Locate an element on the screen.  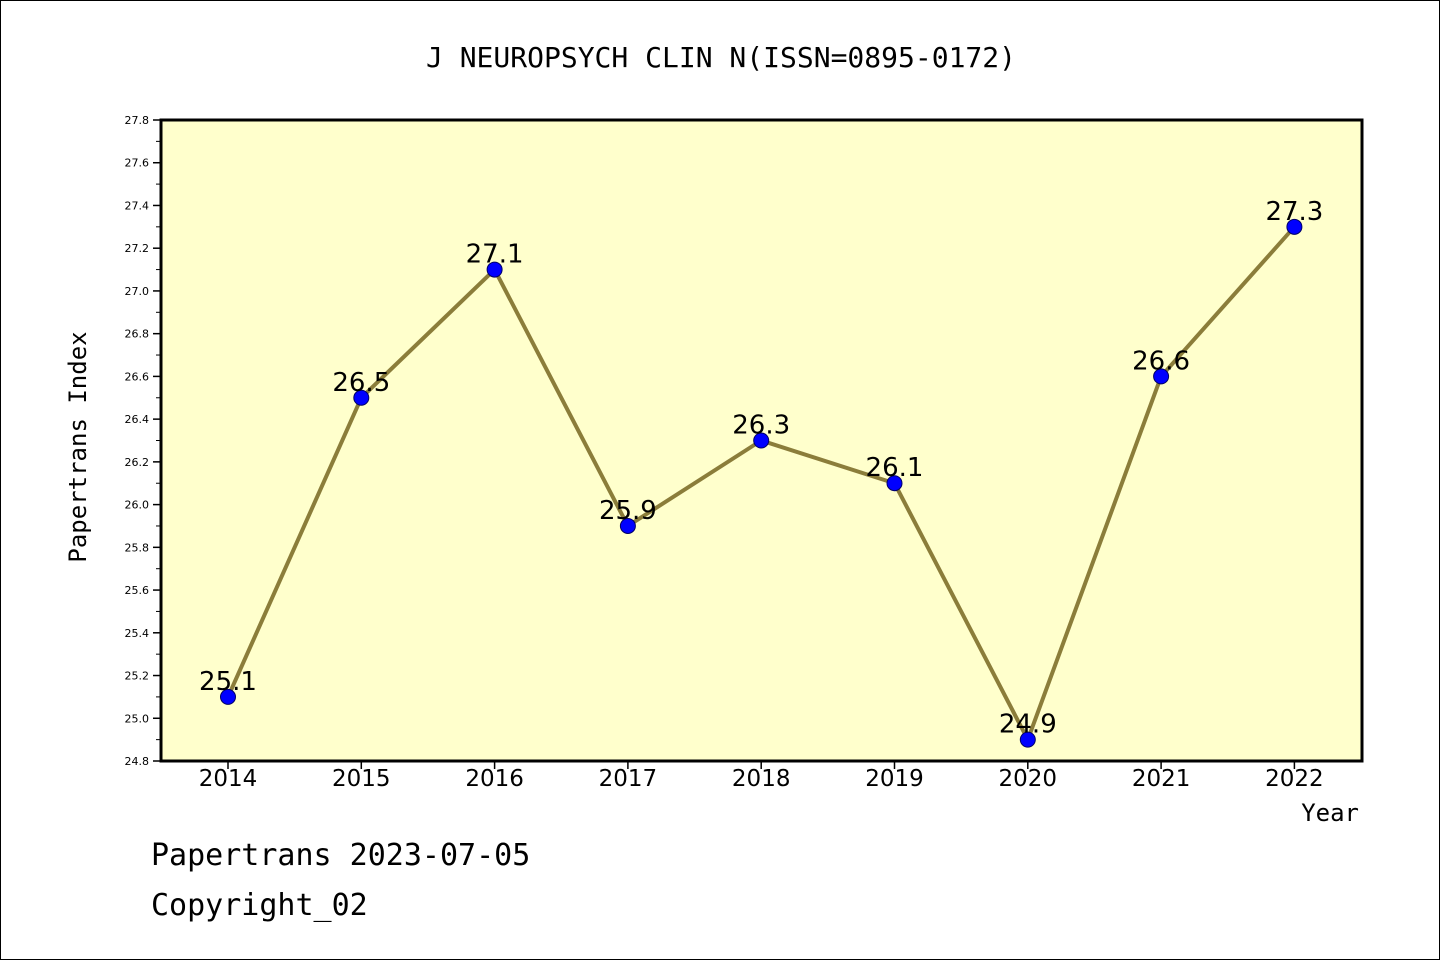
x-tick-label: 2017 is located at coordinates (628, 779).